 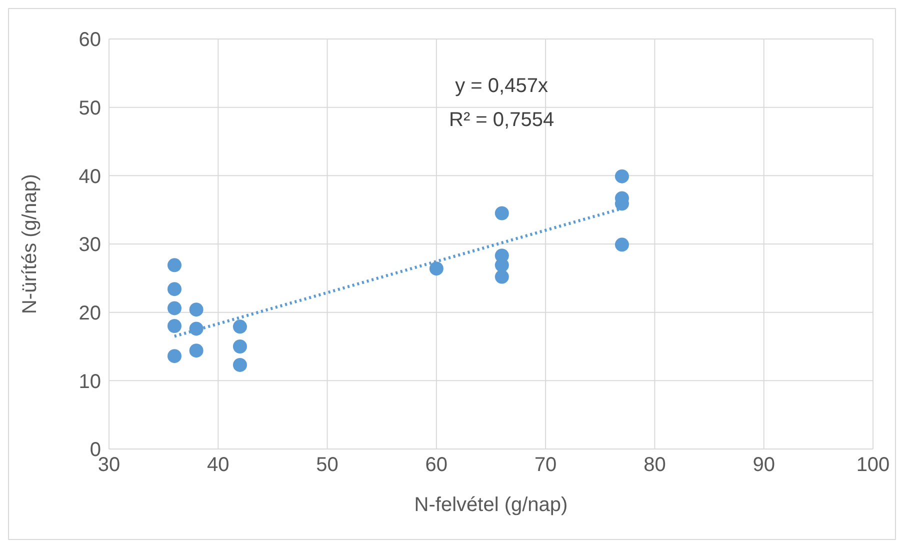 What do you see at coordinates (501, 120) in the screenshot?
I see `annotation: R² = 0,7554` at bounding box center [501, 120].